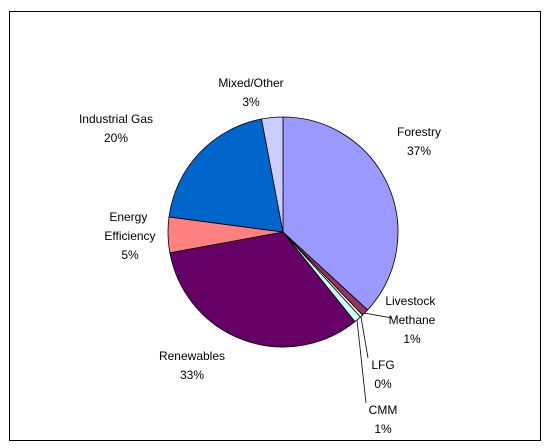 Image resolution: width=550 pixels, height=448 pixels. I want to click on slice-label-value: 0%, so click(383, 384).